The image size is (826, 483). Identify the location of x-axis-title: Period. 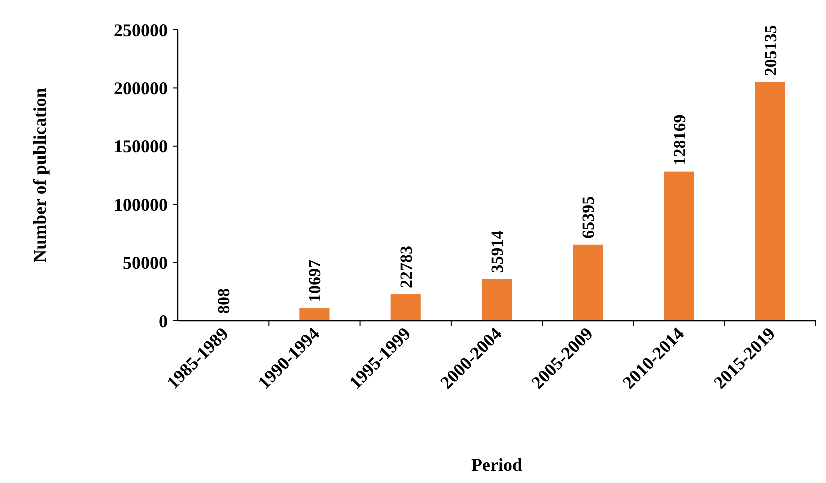
(497, 465).